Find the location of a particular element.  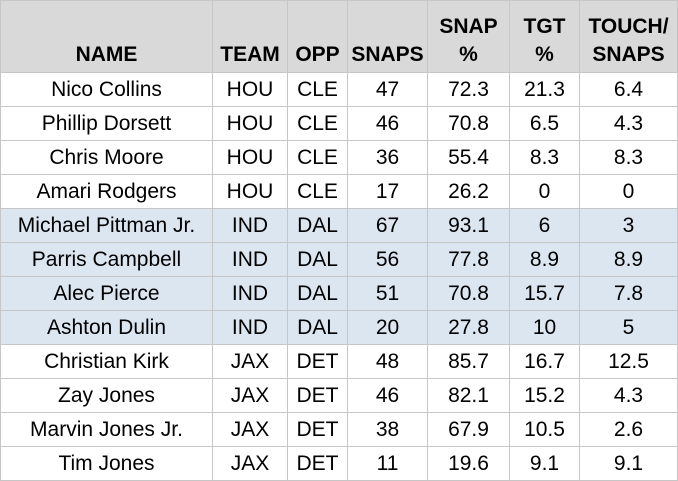

header-snaps: SNAPS is located at coordinates (387, 36).